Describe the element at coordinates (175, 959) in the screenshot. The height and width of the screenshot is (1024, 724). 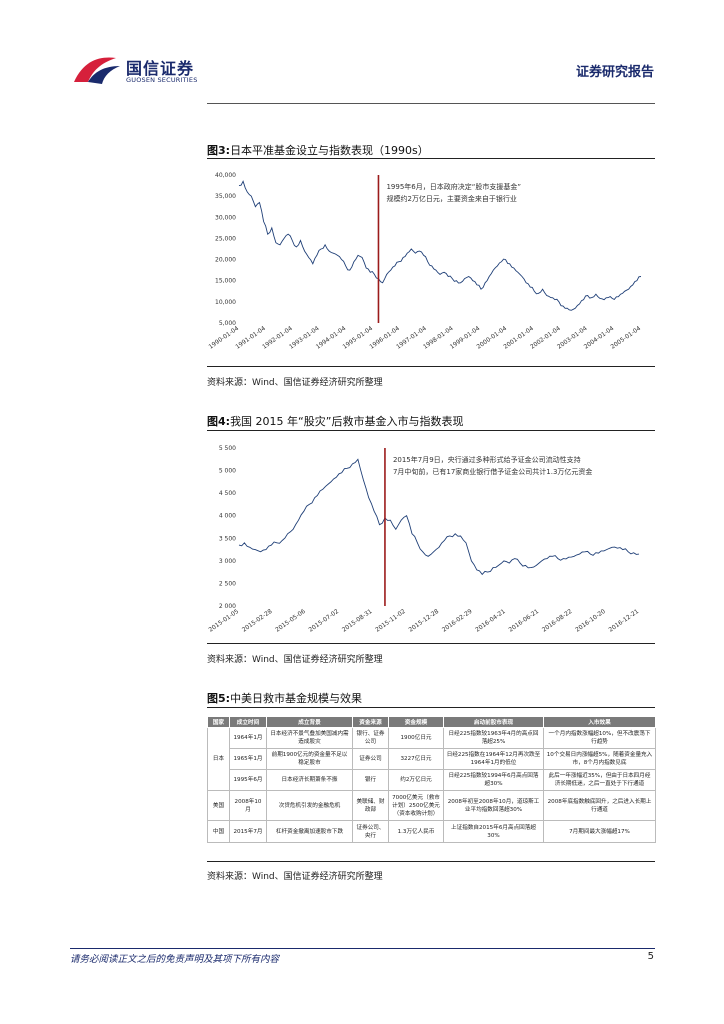
I see `footer-disclaimer: 请务必阅读正文之后的免责声明及其项下所有内容` at that location.